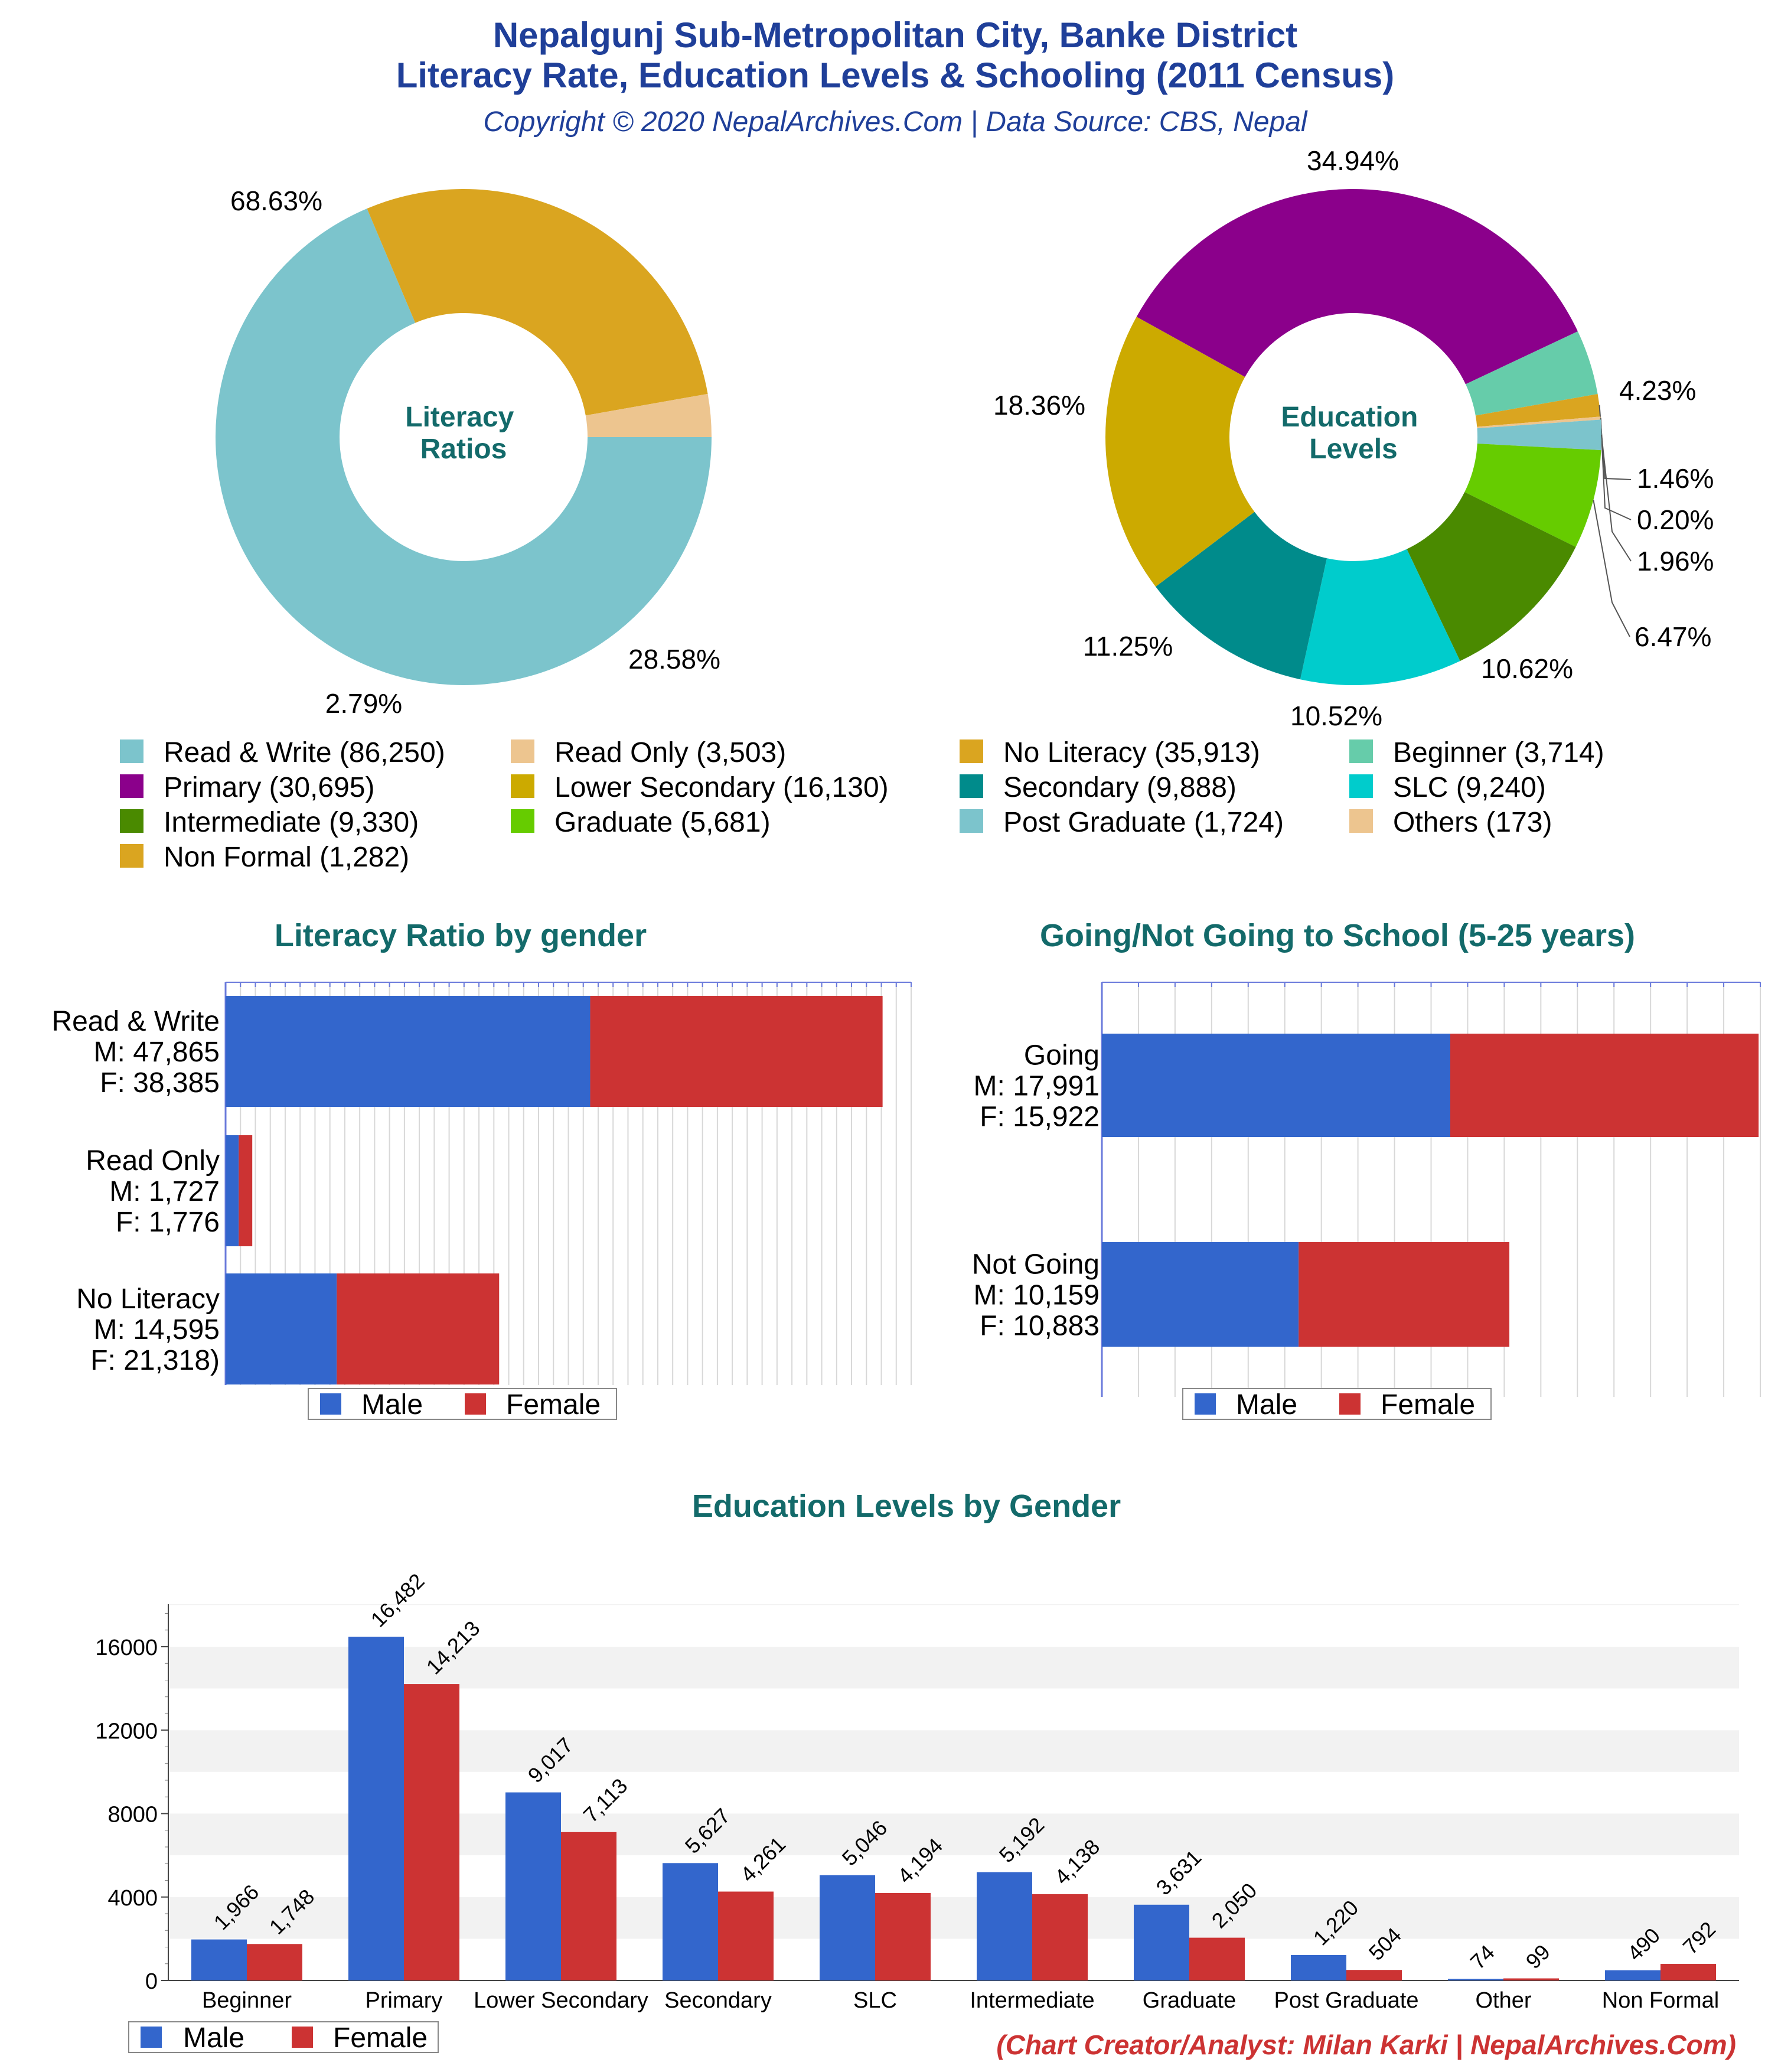 The height and width of the screenshot is (2072, 1791). I want to click on edu-x-tick-label-other: Other, so click(1503, 2000).